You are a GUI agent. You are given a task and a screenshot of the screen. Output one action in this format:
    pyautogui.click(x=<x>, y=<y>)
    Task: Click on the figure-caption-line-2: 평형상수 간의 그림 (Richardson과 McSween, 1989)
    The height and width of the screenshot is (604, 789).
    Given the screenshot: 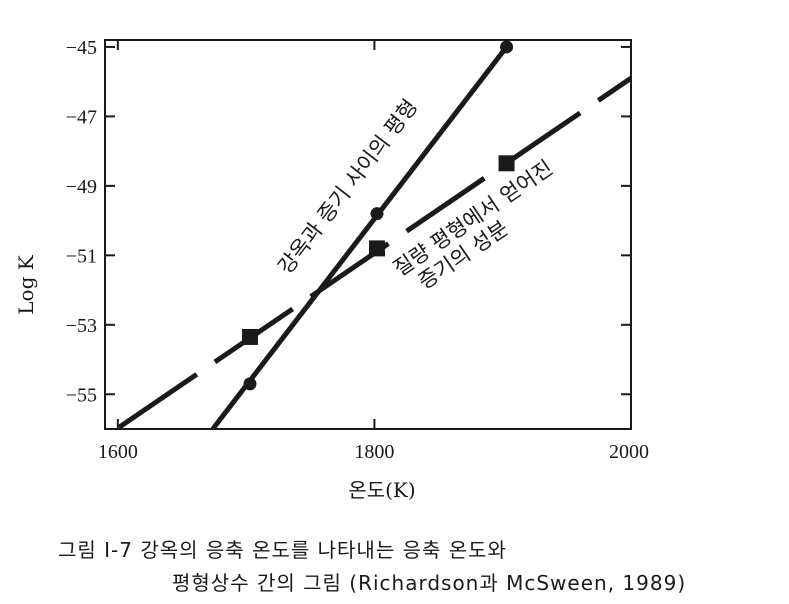 What is the action you would take?
    pyautogui.click(x=429, y=583)
    